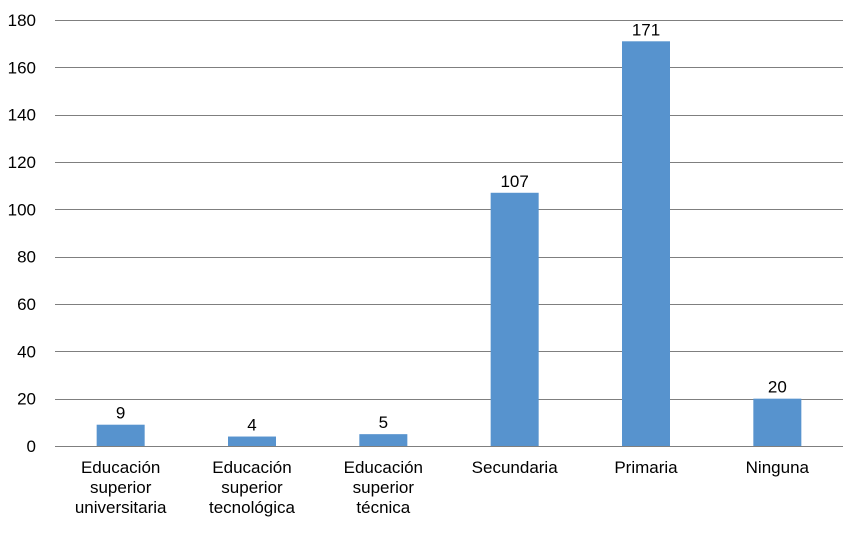 This screenshot has width=844, height=535. What do you see at coordinates (121, 507) in the screenshot?
I see `x-category-label-line: universitaria` at bounding box center [121, 507].